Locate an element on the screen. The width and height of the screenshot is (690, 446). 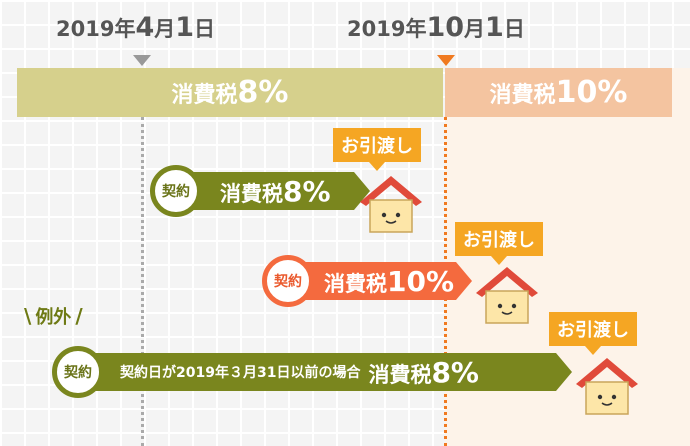
row2-tax-rate: 10% is located at coordinates (421, 281).